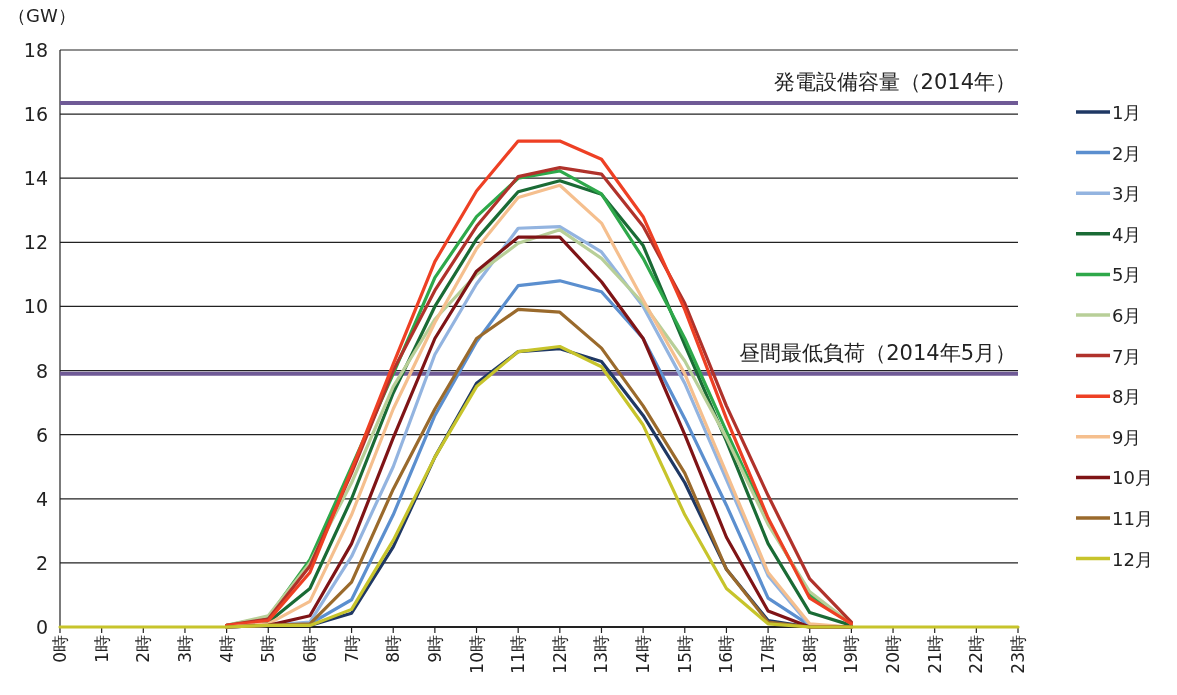 Image resolution: width=1177 pixels, height=695 pixels. Describe the element at coordinates (934, 654) in the screenshot. I see `x-tick-label: 21時` at that location.